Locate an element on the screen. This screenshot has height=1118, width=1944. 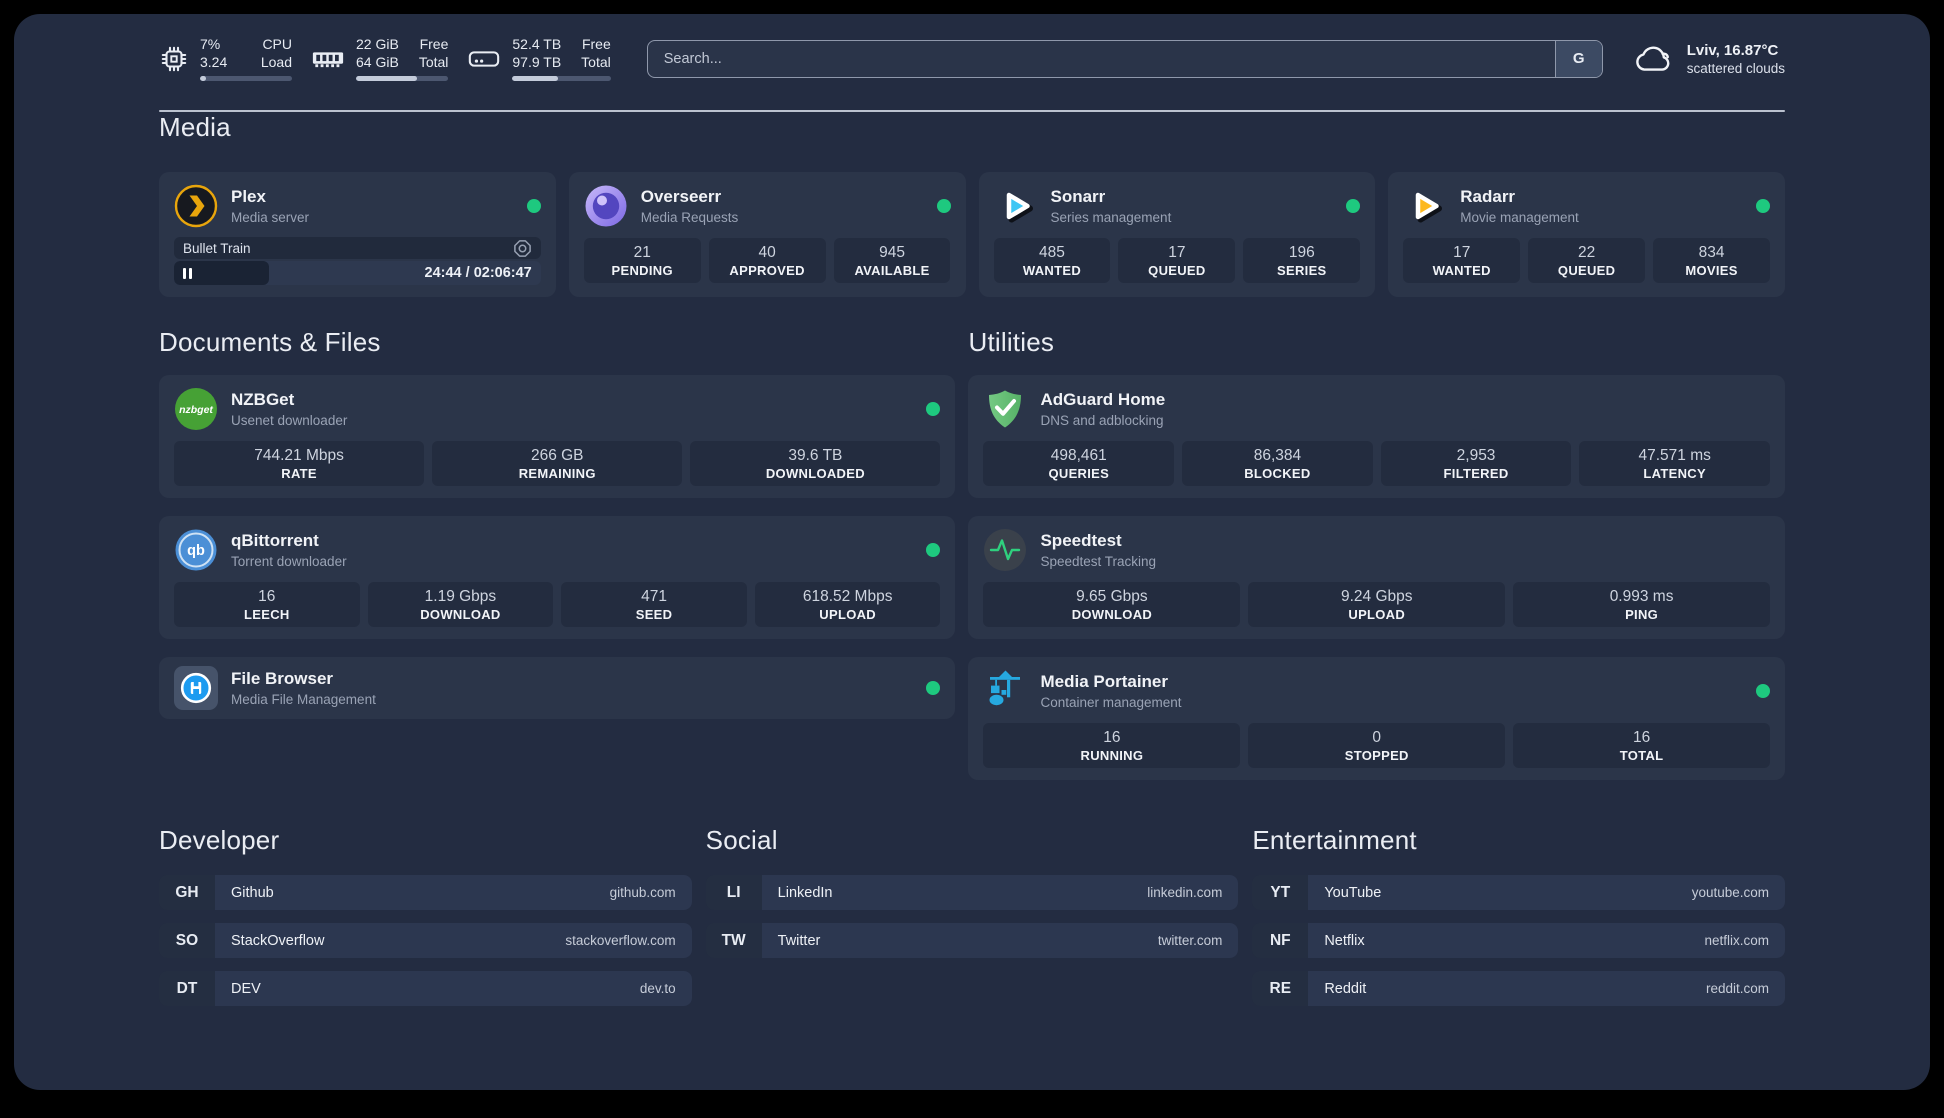
app-name: AdGuard Home is located at coordinates (1103, 400).